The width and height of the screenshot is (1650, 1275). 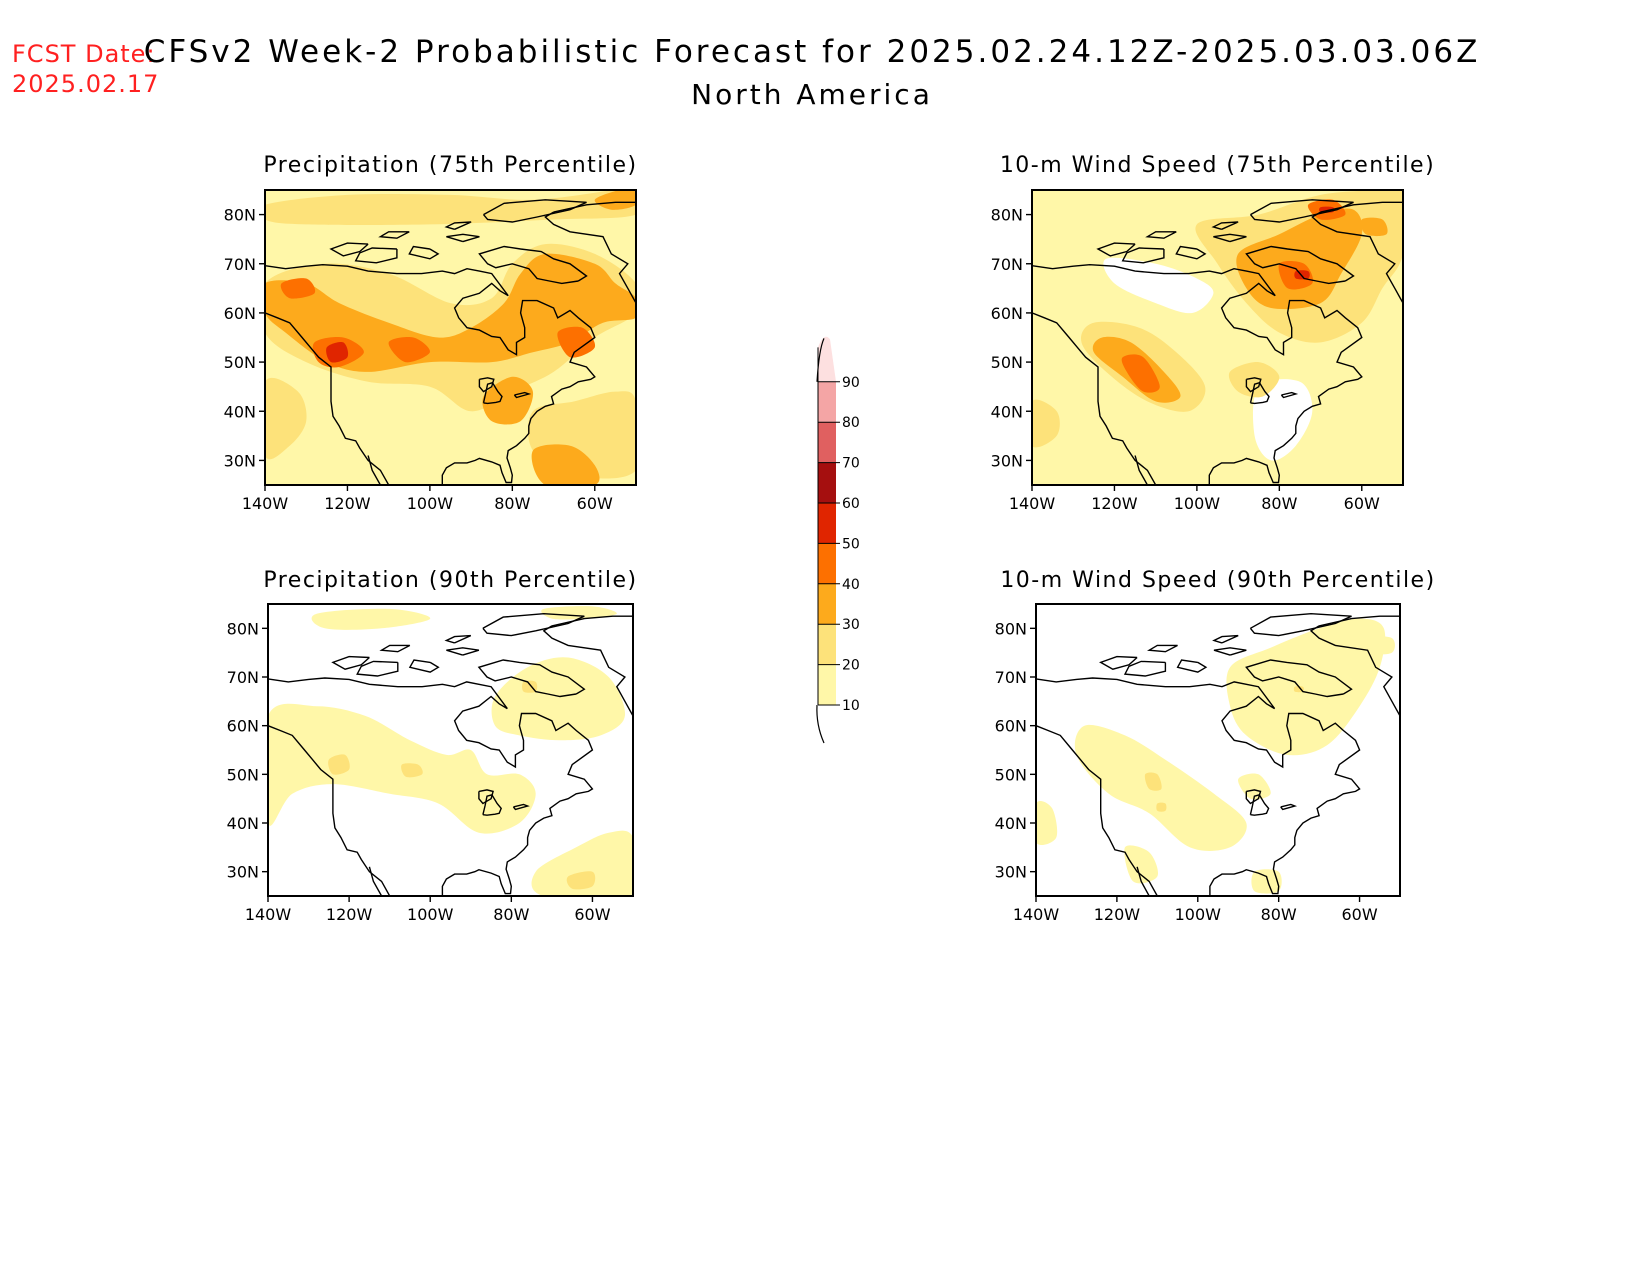 What do you see at coordinates (851, 544) in the screenshot?
I see `colorbar-label: 50` at bounding box center [851, 544].